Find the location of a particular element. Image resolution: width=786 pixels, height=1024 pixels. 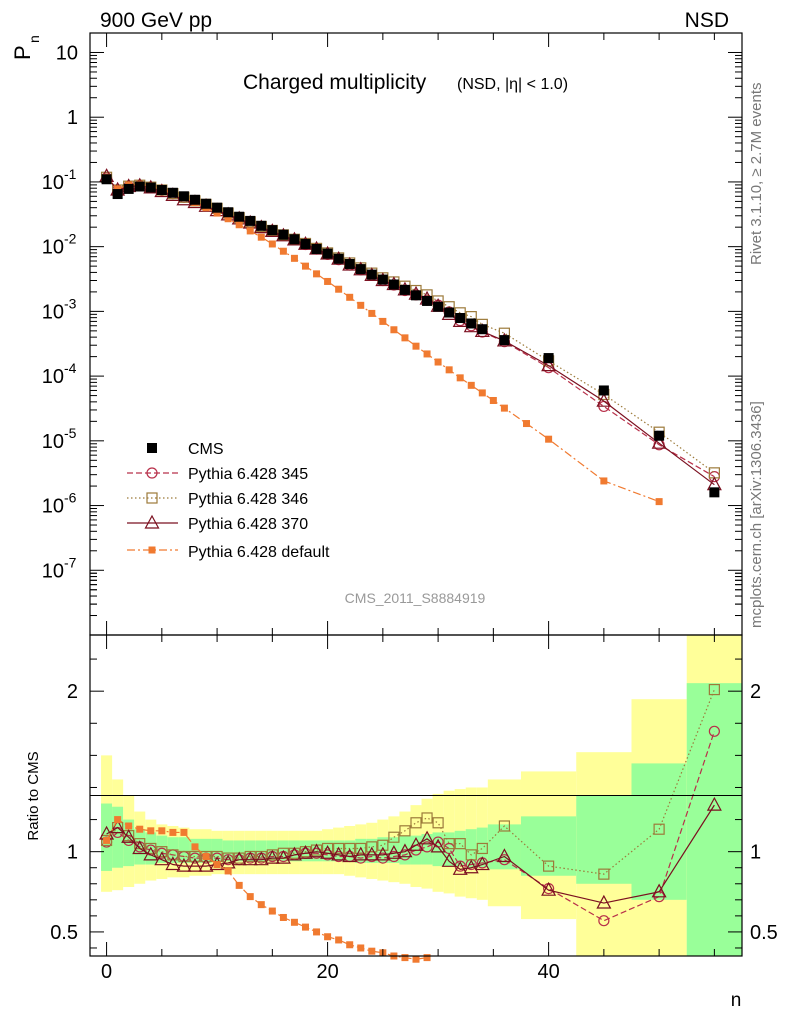

mcplots-label: mcplots.cern.ch [arXiv:1306.3436] is located at coordinates (756, 514).